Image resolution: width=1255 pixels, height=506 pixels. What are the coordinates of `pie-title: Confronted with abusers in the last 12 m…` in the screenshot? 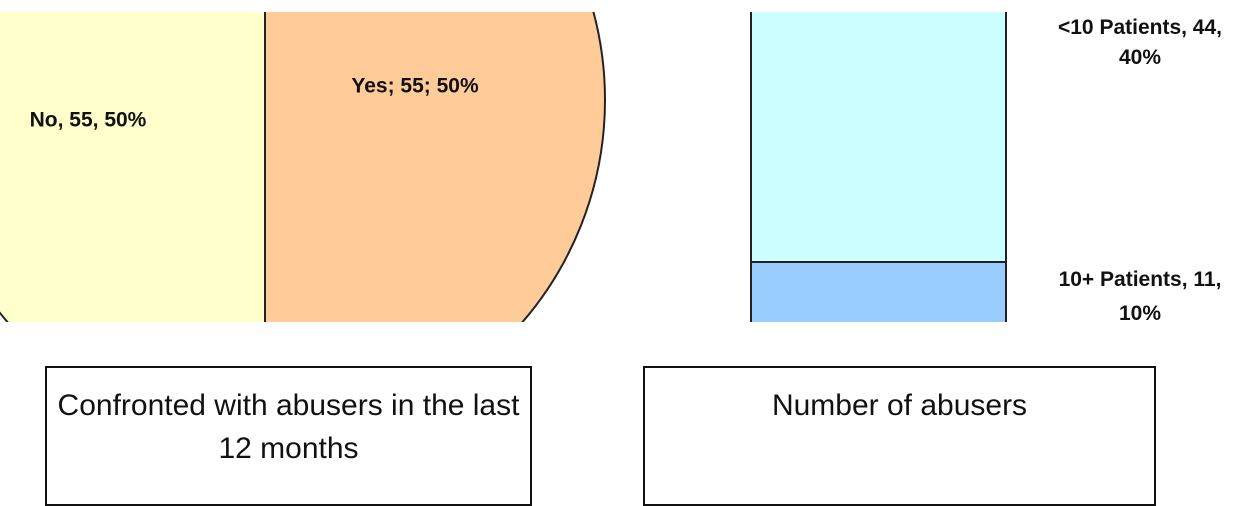 It's located at (288, 436).